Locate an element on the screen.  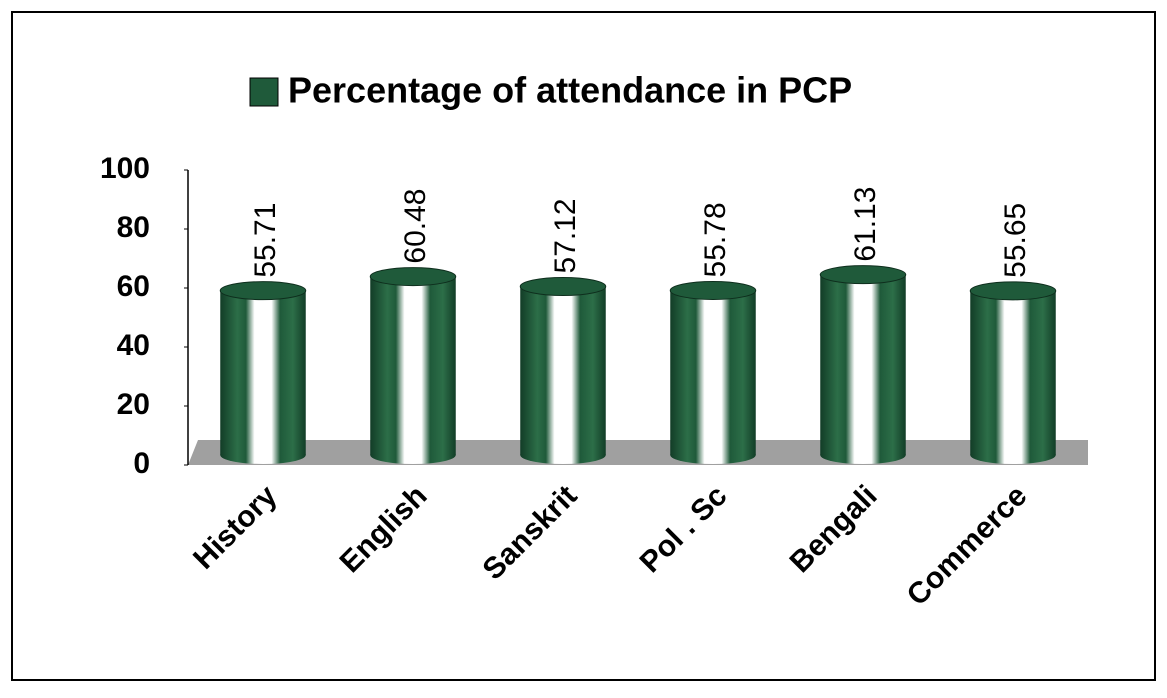
y-tick-label: 20 is located at coordinates (133, 404).